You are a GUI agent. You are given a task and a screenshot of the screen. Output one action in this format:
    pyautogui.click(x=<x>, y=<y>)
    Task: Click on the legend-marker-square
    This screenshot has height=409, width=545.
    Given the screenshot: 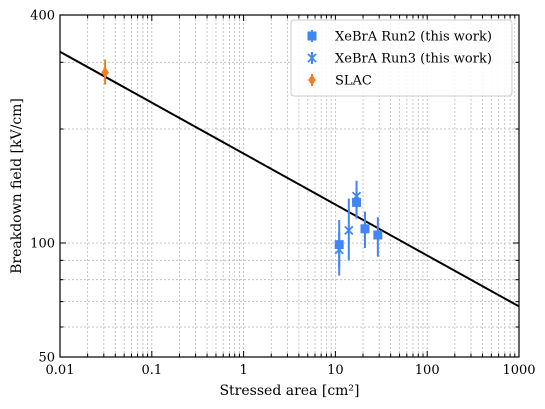 What is the action you would take?
    pyautogui.click(x=312, y=36)
    